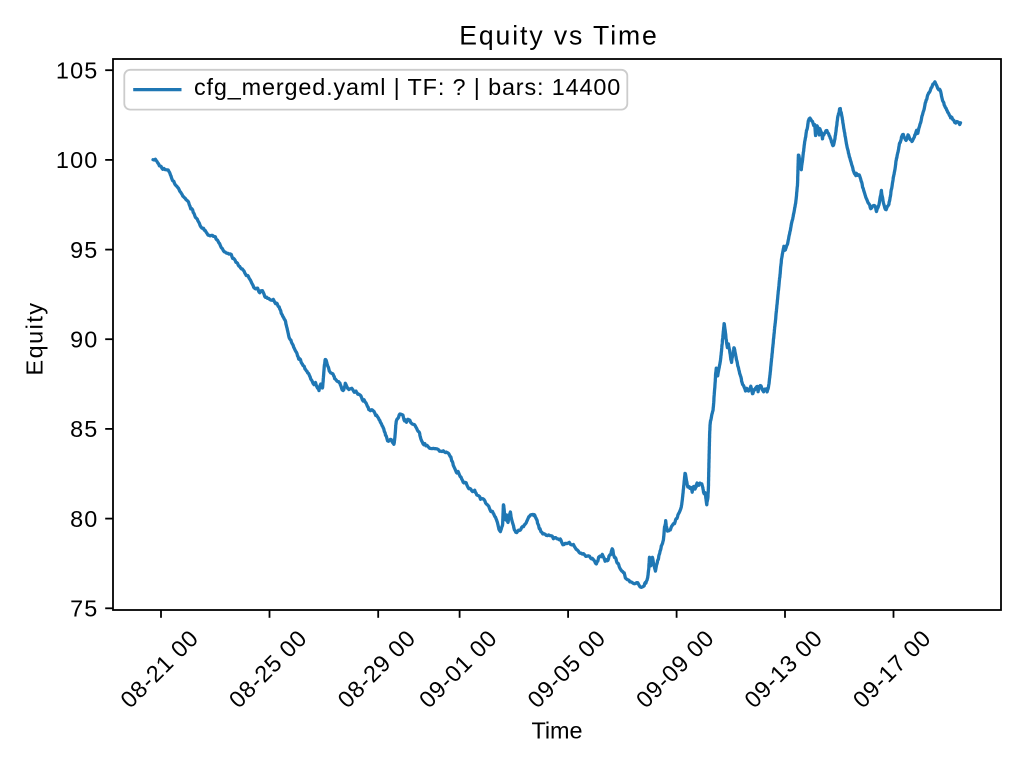 This screenshot has height=768, width=1024. What do you see at coordinates (34, 338) in the screenshot?
I see `svg-text: Equity` at bounding box center [34, 338].